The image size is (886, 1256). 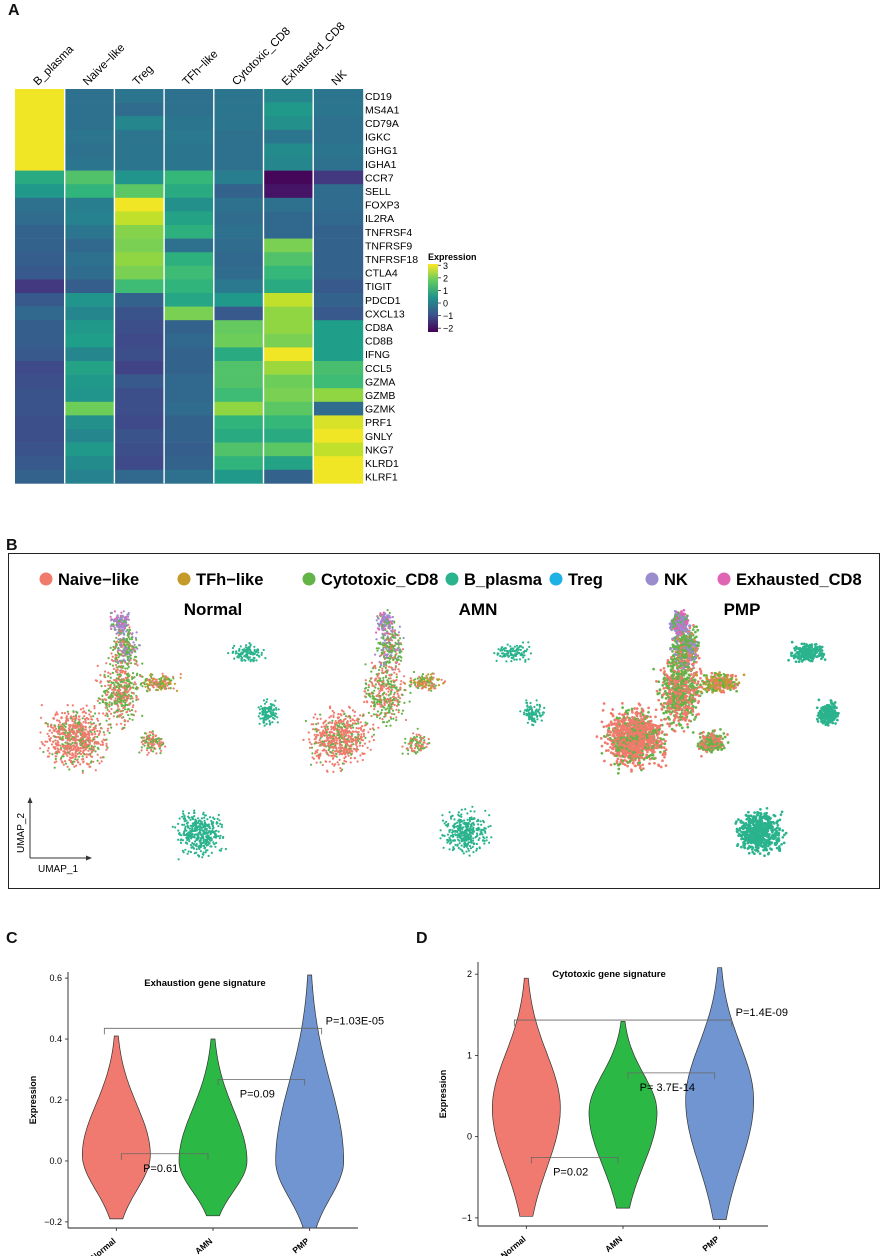 I want to click on heatmap-gene-label: CCR7, so click(x=379, y=178).